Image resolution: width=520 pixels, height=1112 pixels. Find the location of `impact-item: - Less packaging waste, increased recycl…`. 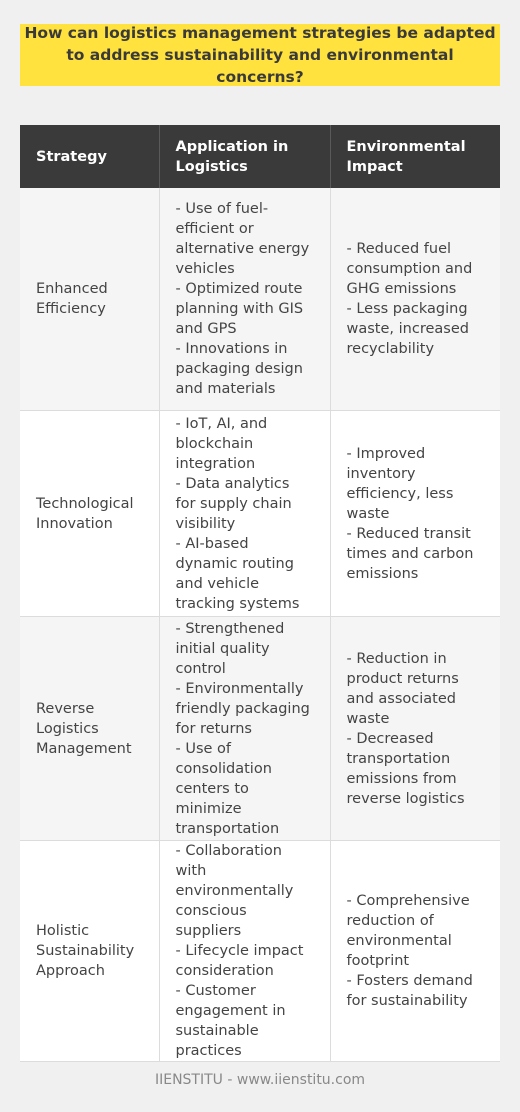

impact-item: - Less packaging waste, increased recycl… is located at coordinates (407, 329).